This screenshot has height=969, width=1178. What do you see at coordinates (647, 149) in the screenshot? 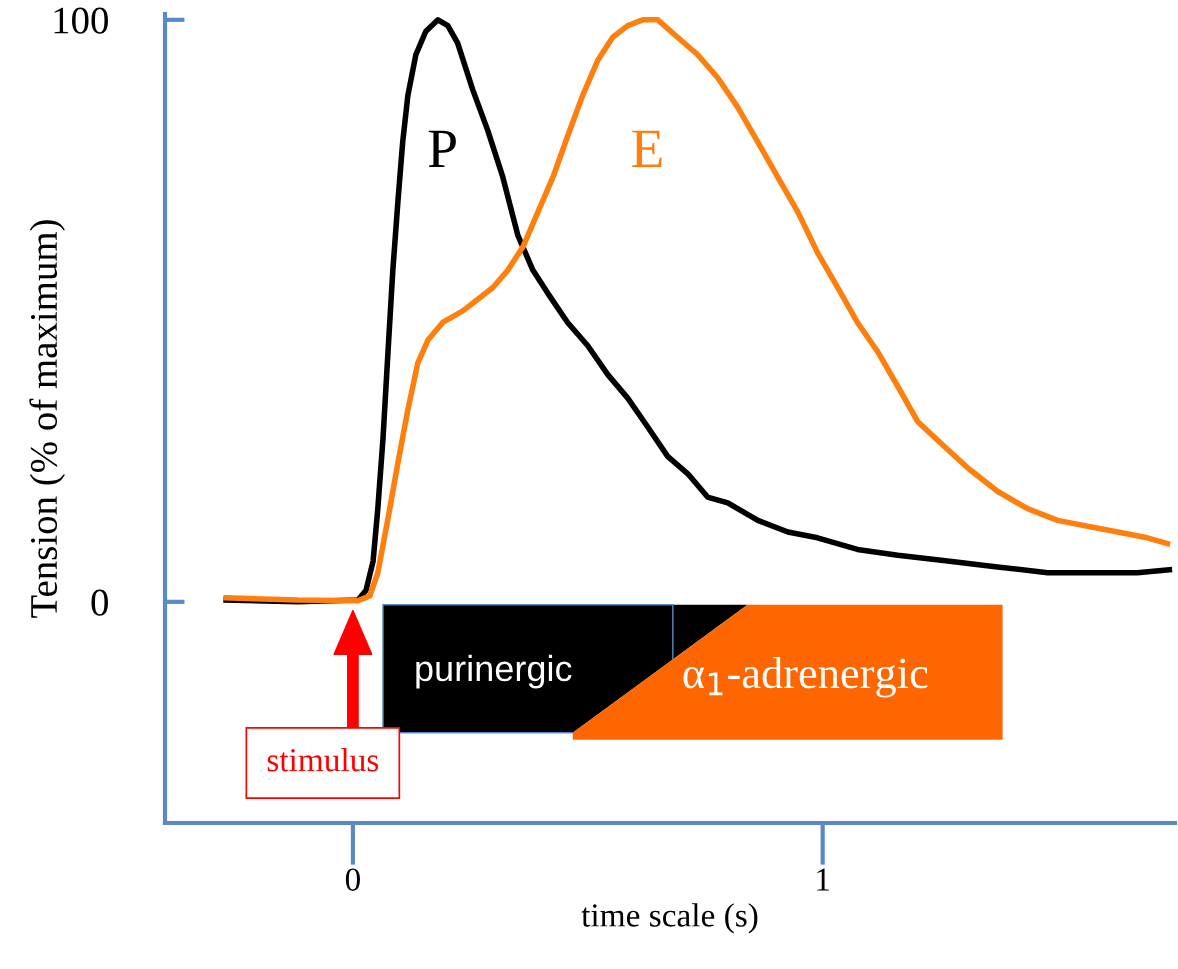
I see `series-label: E` at bounding box center [647, 149].